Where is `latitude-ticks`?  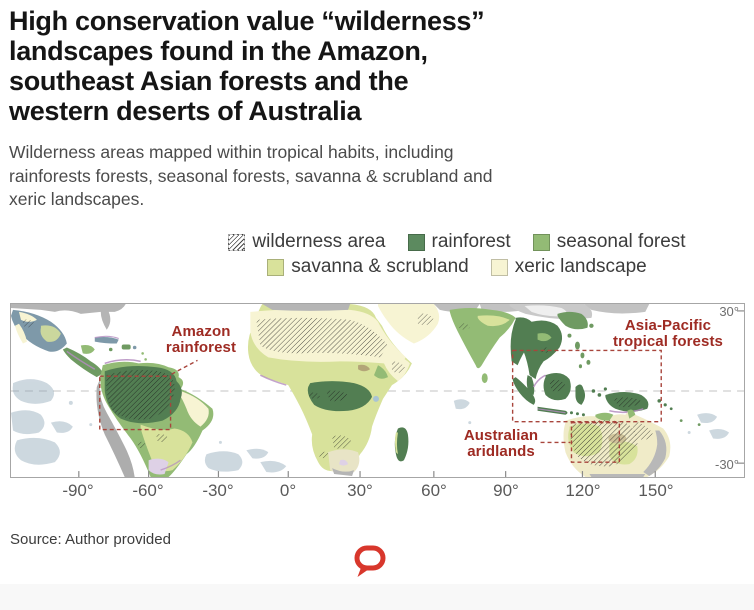 latitude-ticks is located at coordinates (740, 387).